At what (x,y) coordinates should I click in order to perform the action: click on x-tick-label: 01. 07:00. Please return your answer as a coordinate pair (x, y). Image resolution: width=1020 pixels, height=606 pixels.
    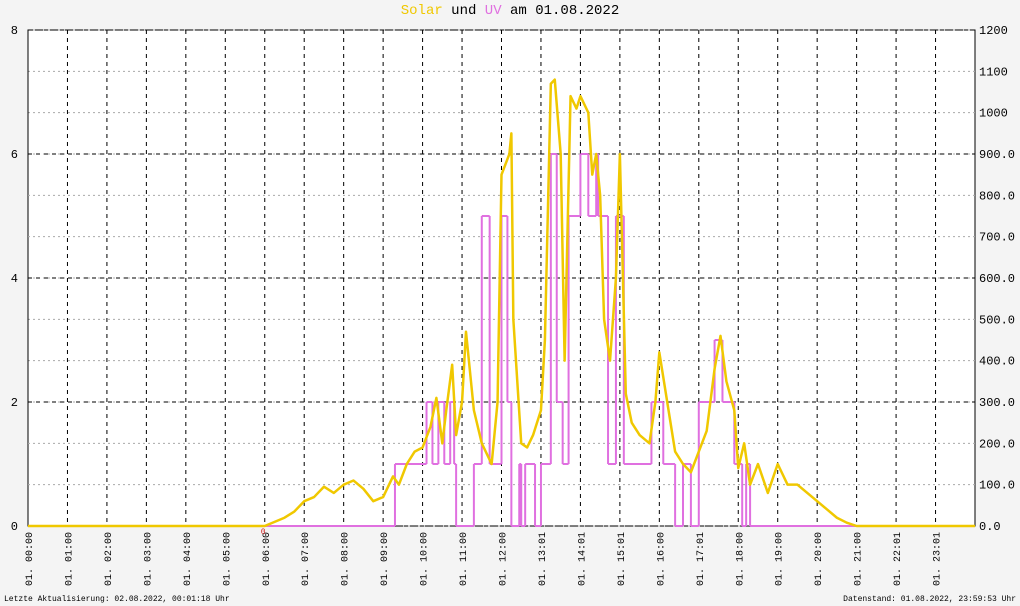
    Looking at the image, I should click on (306, 559).